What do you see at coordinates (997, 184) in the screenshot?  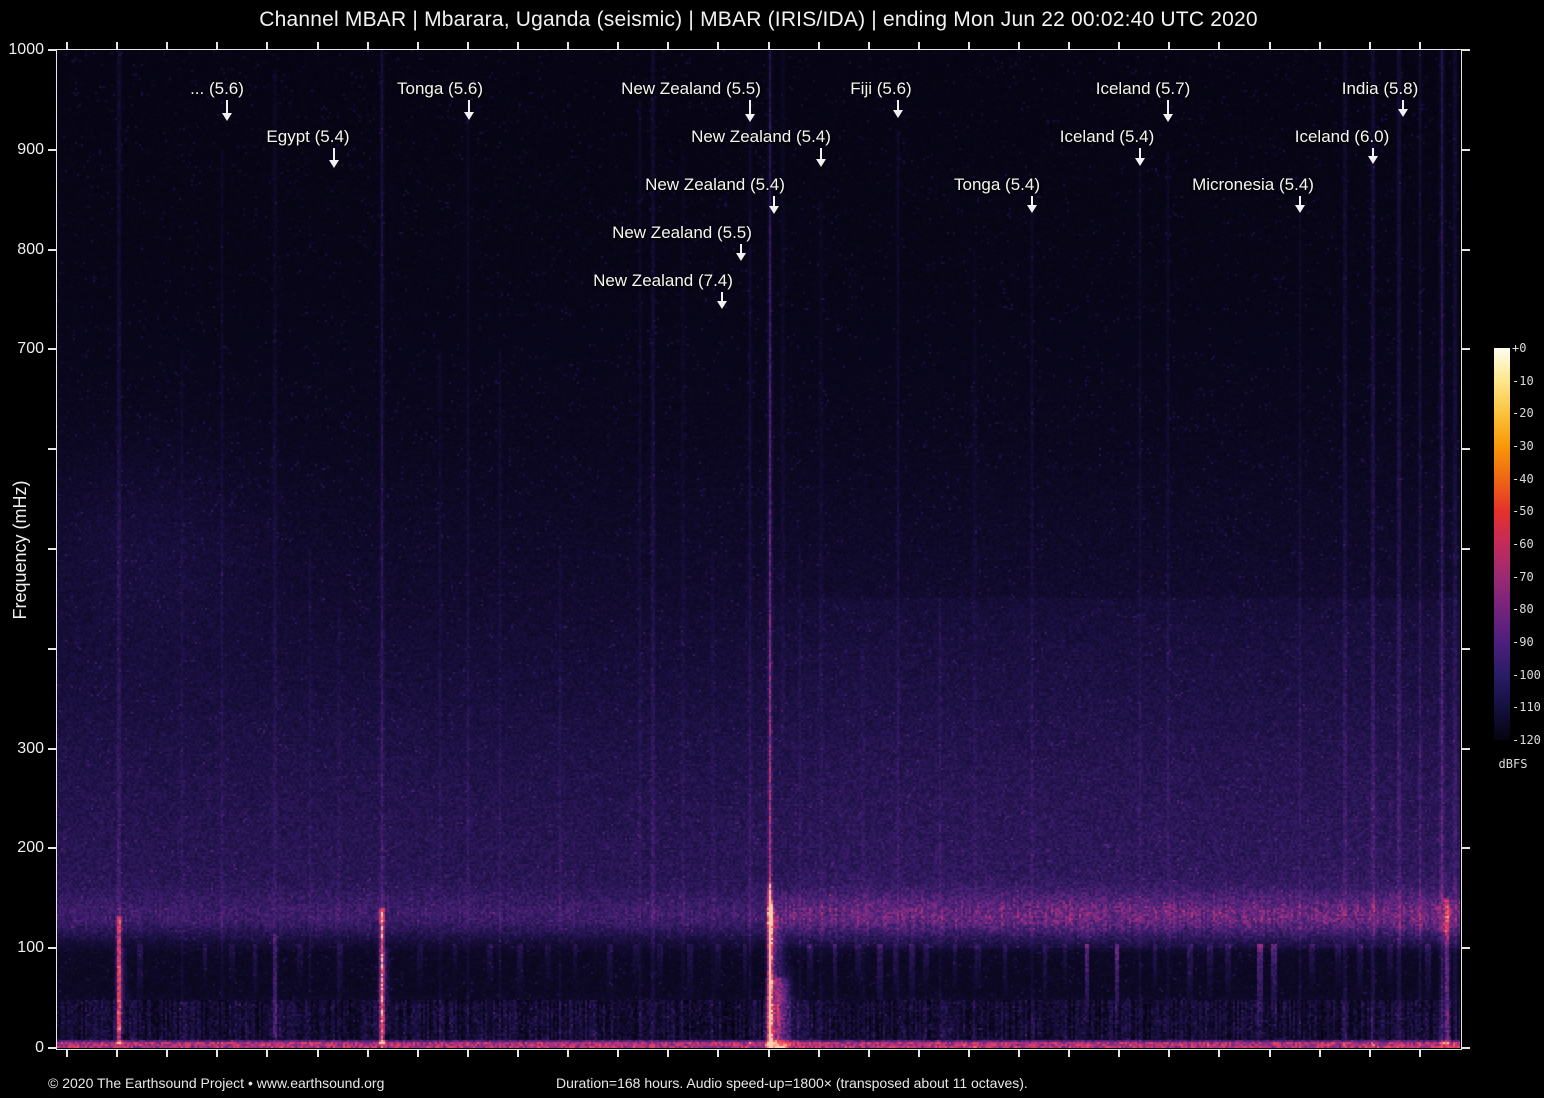 I see `quake-label: Tonga (5.4)` at bounding box center [997, 184].